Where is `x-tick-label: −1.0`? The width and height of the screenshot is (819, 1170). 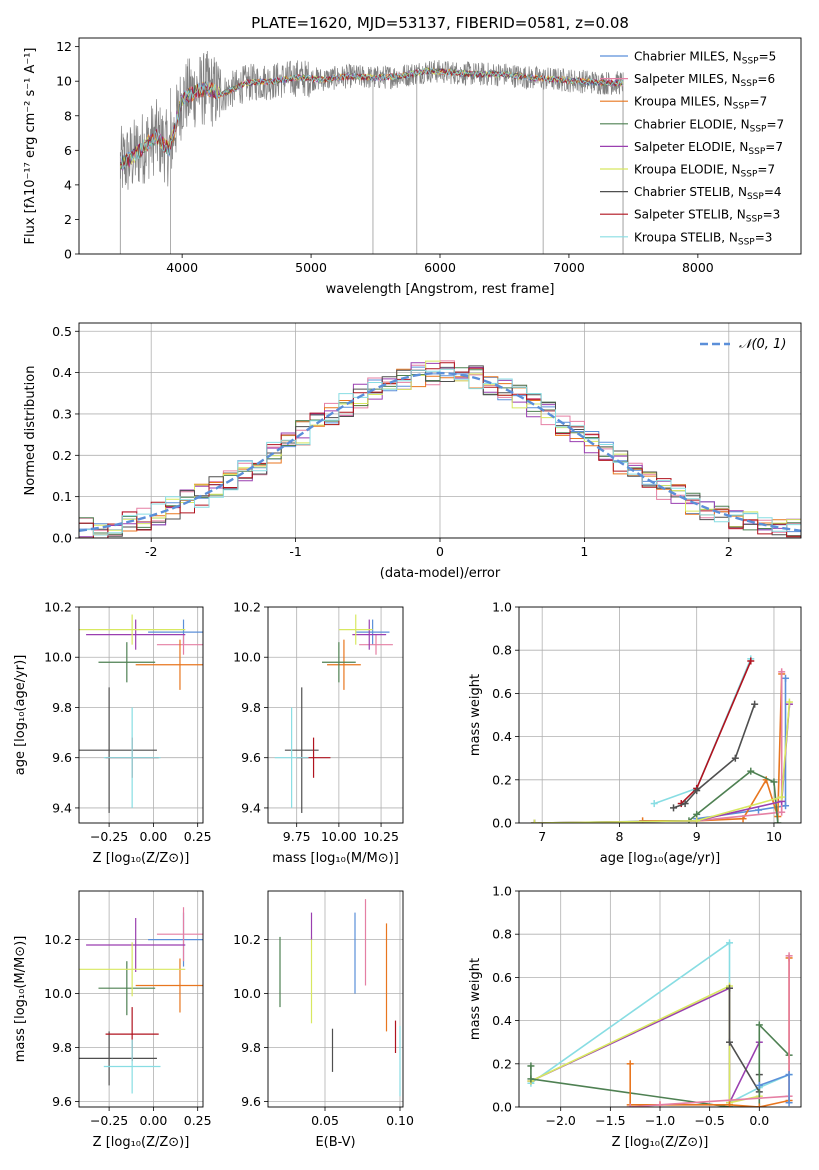 x-tick-label: −1.0 is located at coordinates (660, 1120).